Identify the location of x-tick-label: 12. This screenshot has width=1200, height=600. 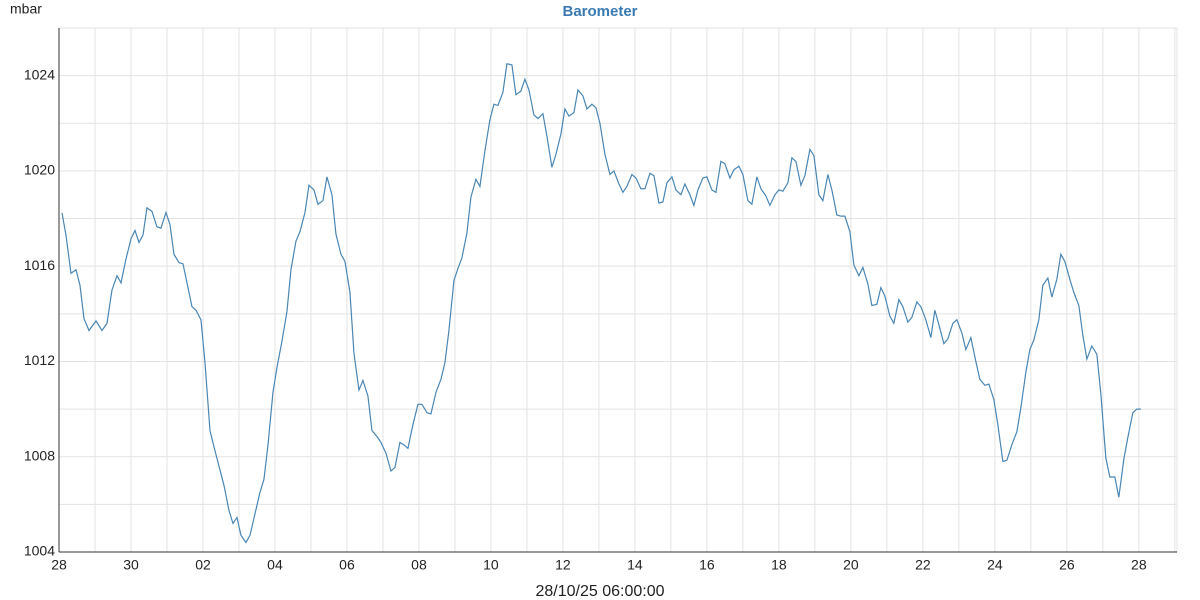
(563, 565).